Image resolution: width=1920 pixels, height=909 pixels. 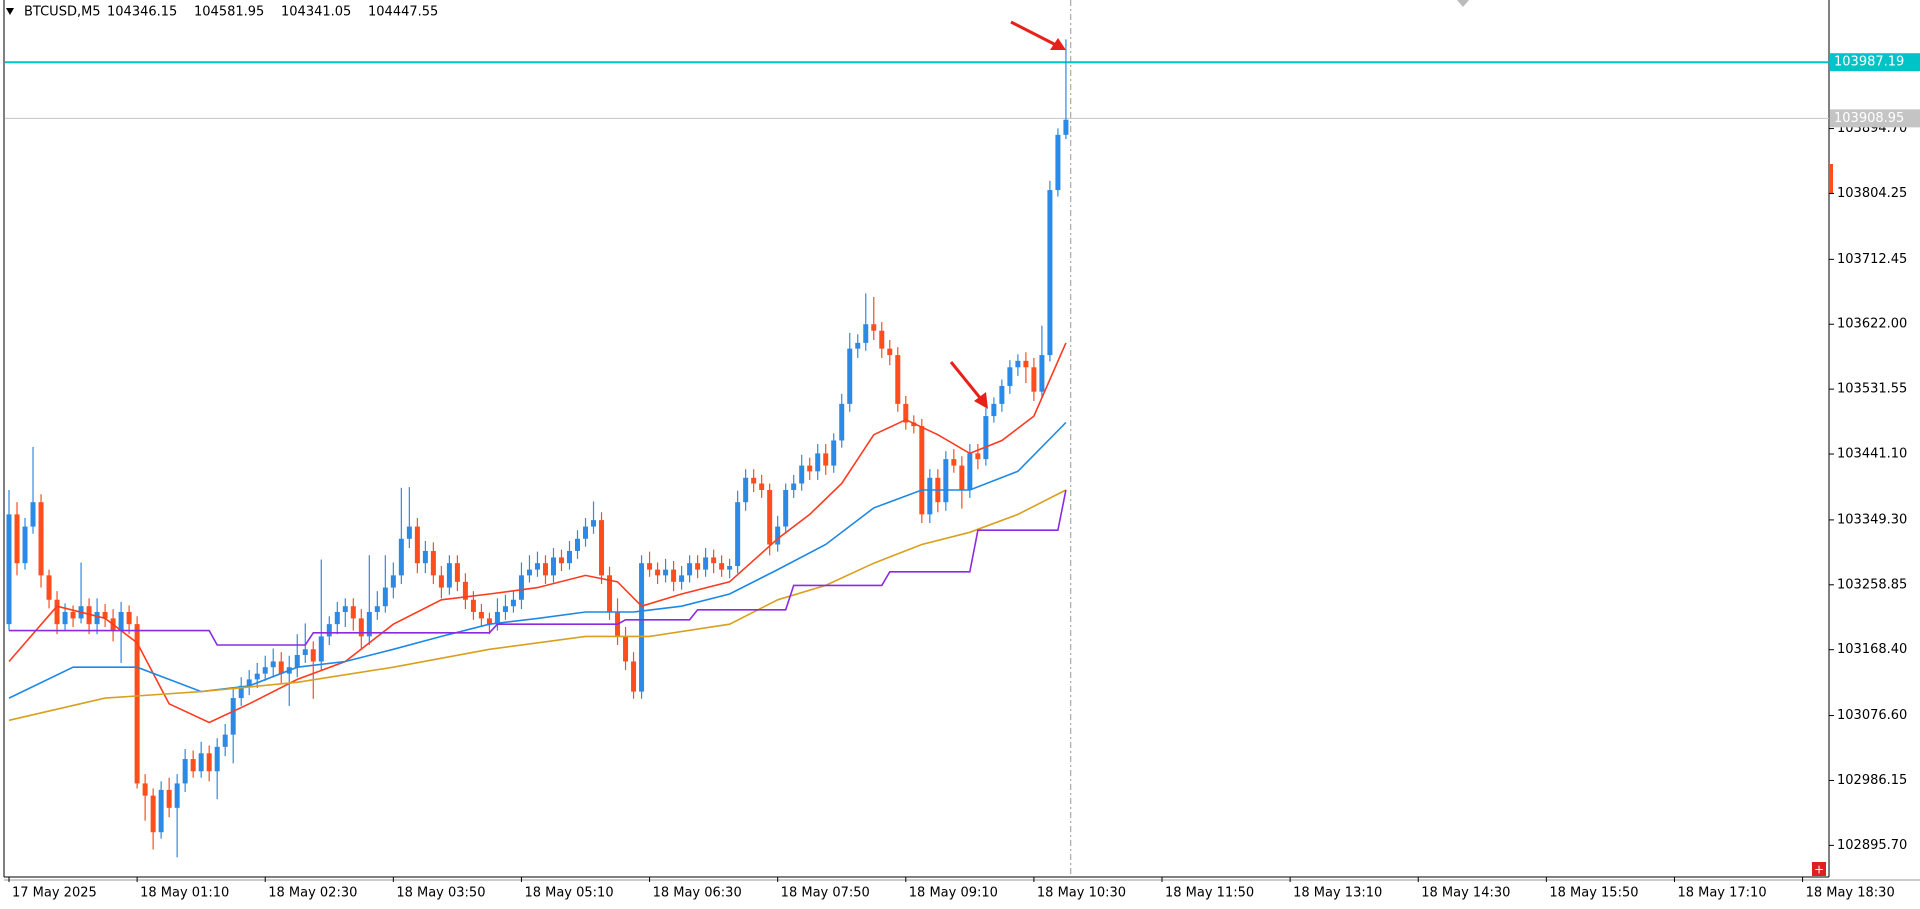 I want to click on price-level-label: 103908.95, so click(x=1869, y=118).